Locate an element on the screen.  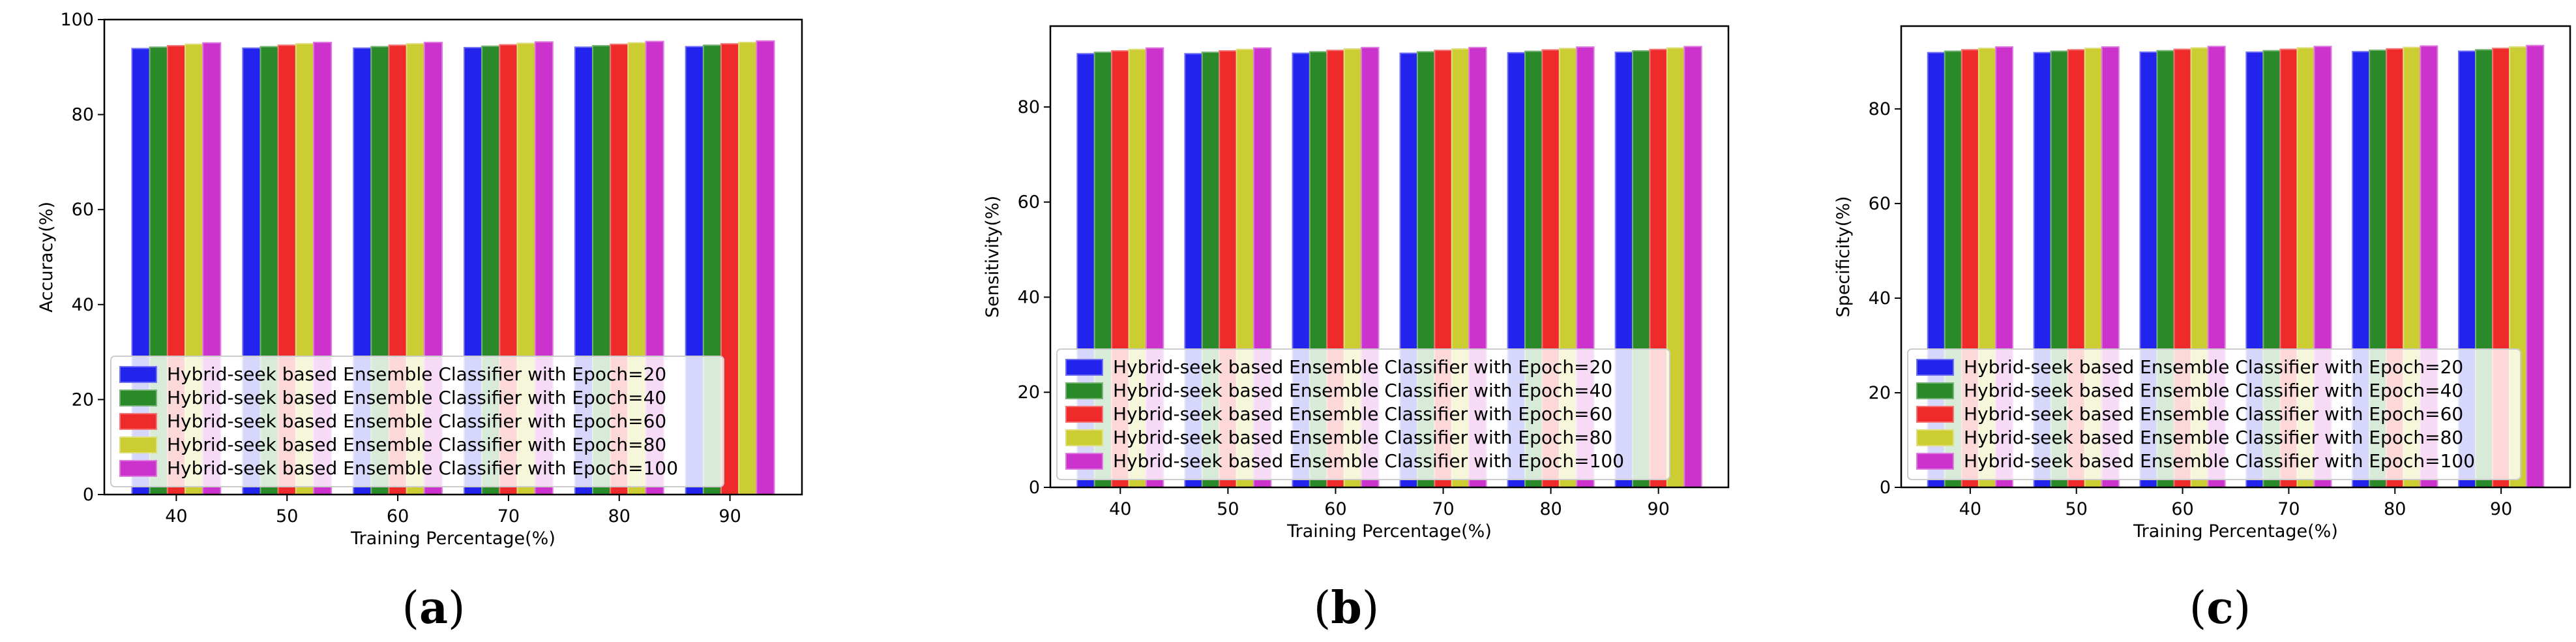
panel-label: (b) is located at coordinates (1347, 608).